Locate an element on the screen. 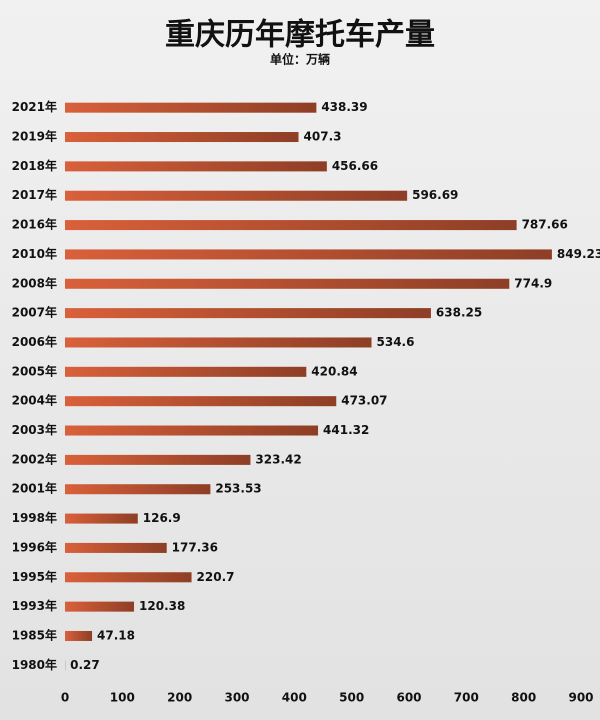 This screenshot has width=600, height=720. chart-subtitle: 单位：万辆 is located at coordinates (300, 59).